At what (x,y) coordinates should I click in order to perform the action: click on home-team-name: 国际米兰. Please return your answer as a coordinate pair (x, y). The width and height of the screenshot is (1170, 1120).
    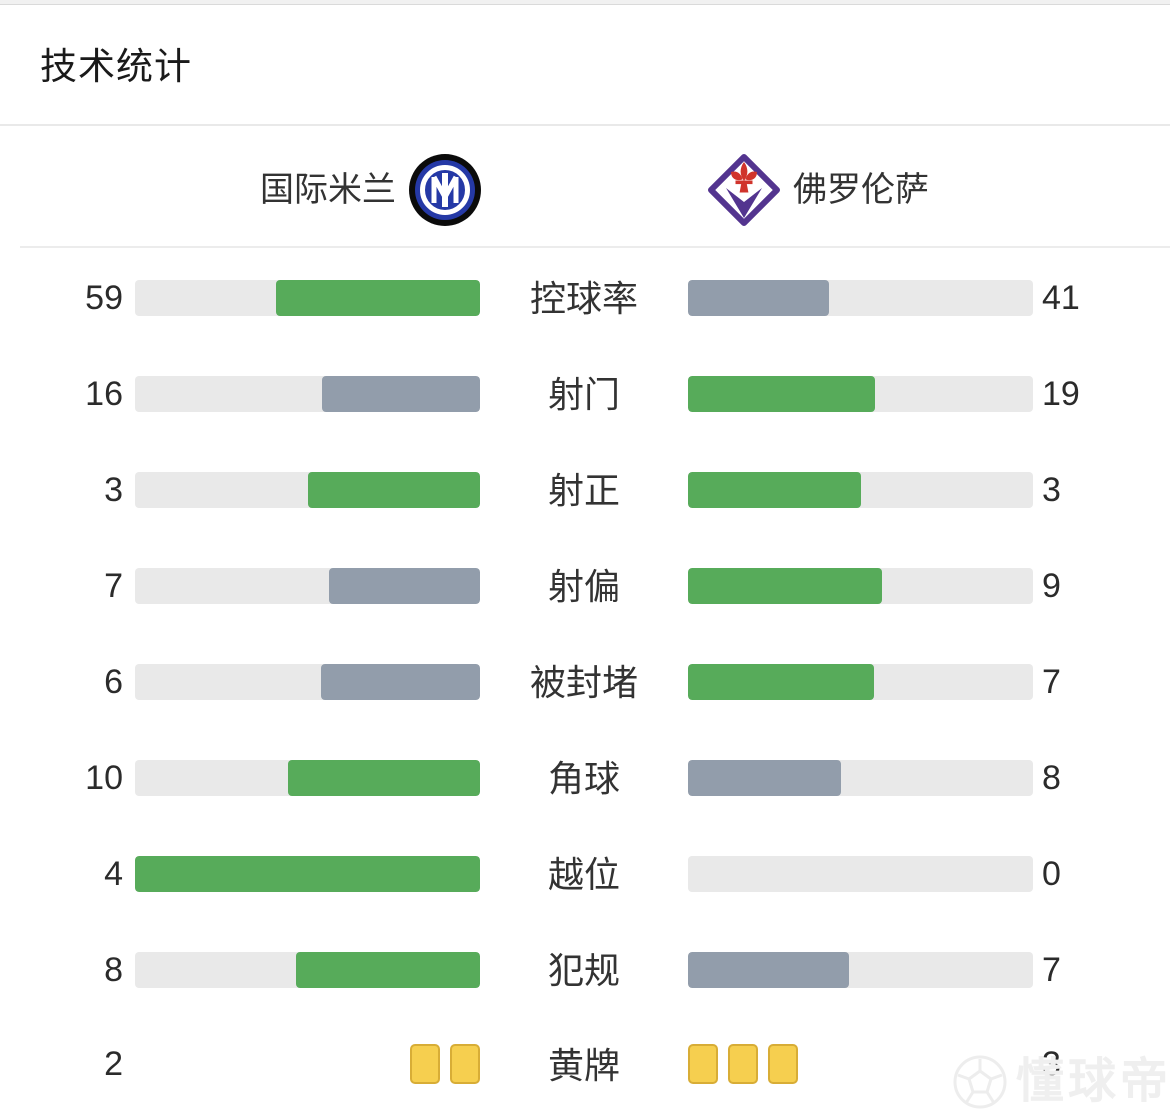
    Looking at the image, I should click on (328, 190).